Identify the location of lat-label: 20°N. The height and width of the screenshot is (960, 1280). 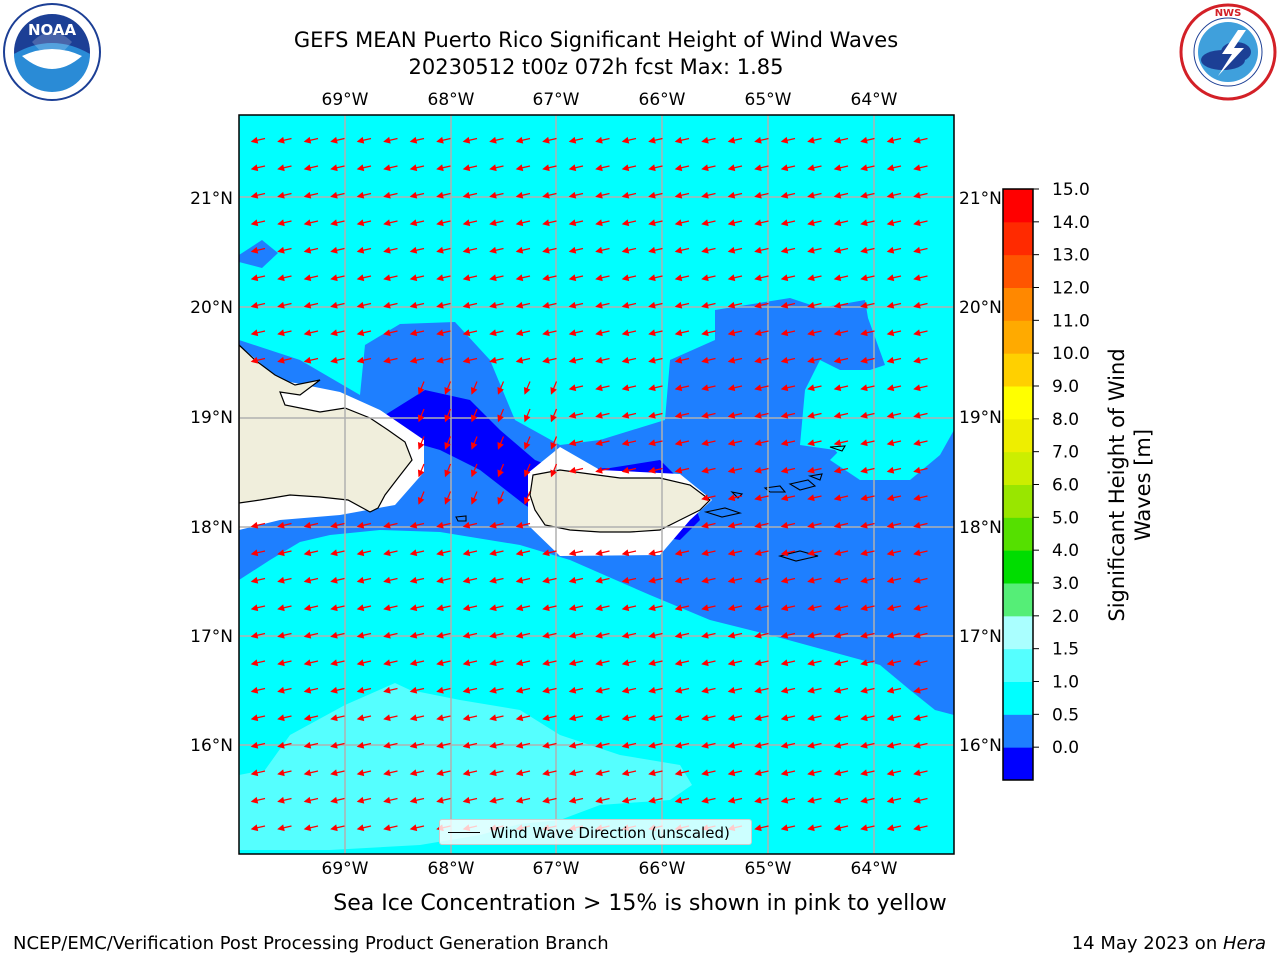
(211, 308).